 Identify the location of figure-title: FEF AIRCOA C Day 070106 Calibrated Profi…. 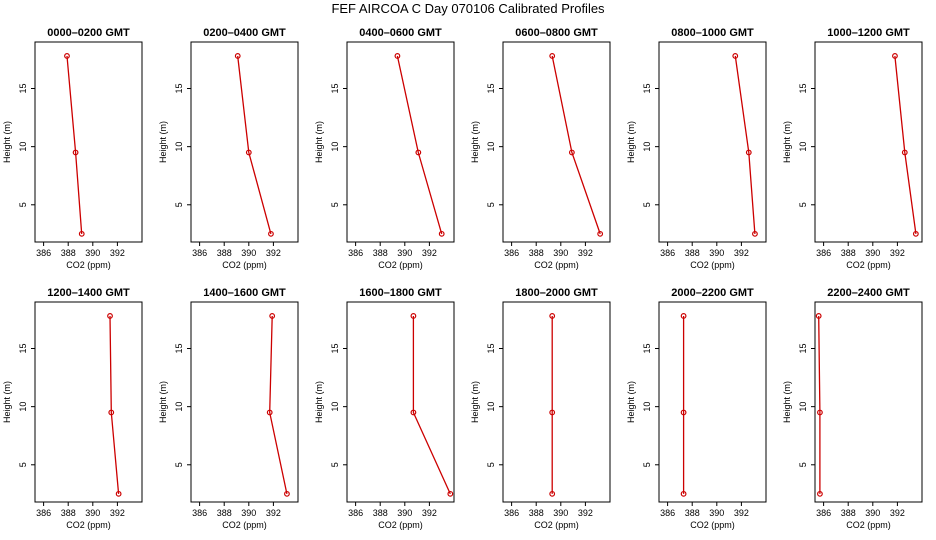
(468, 8).